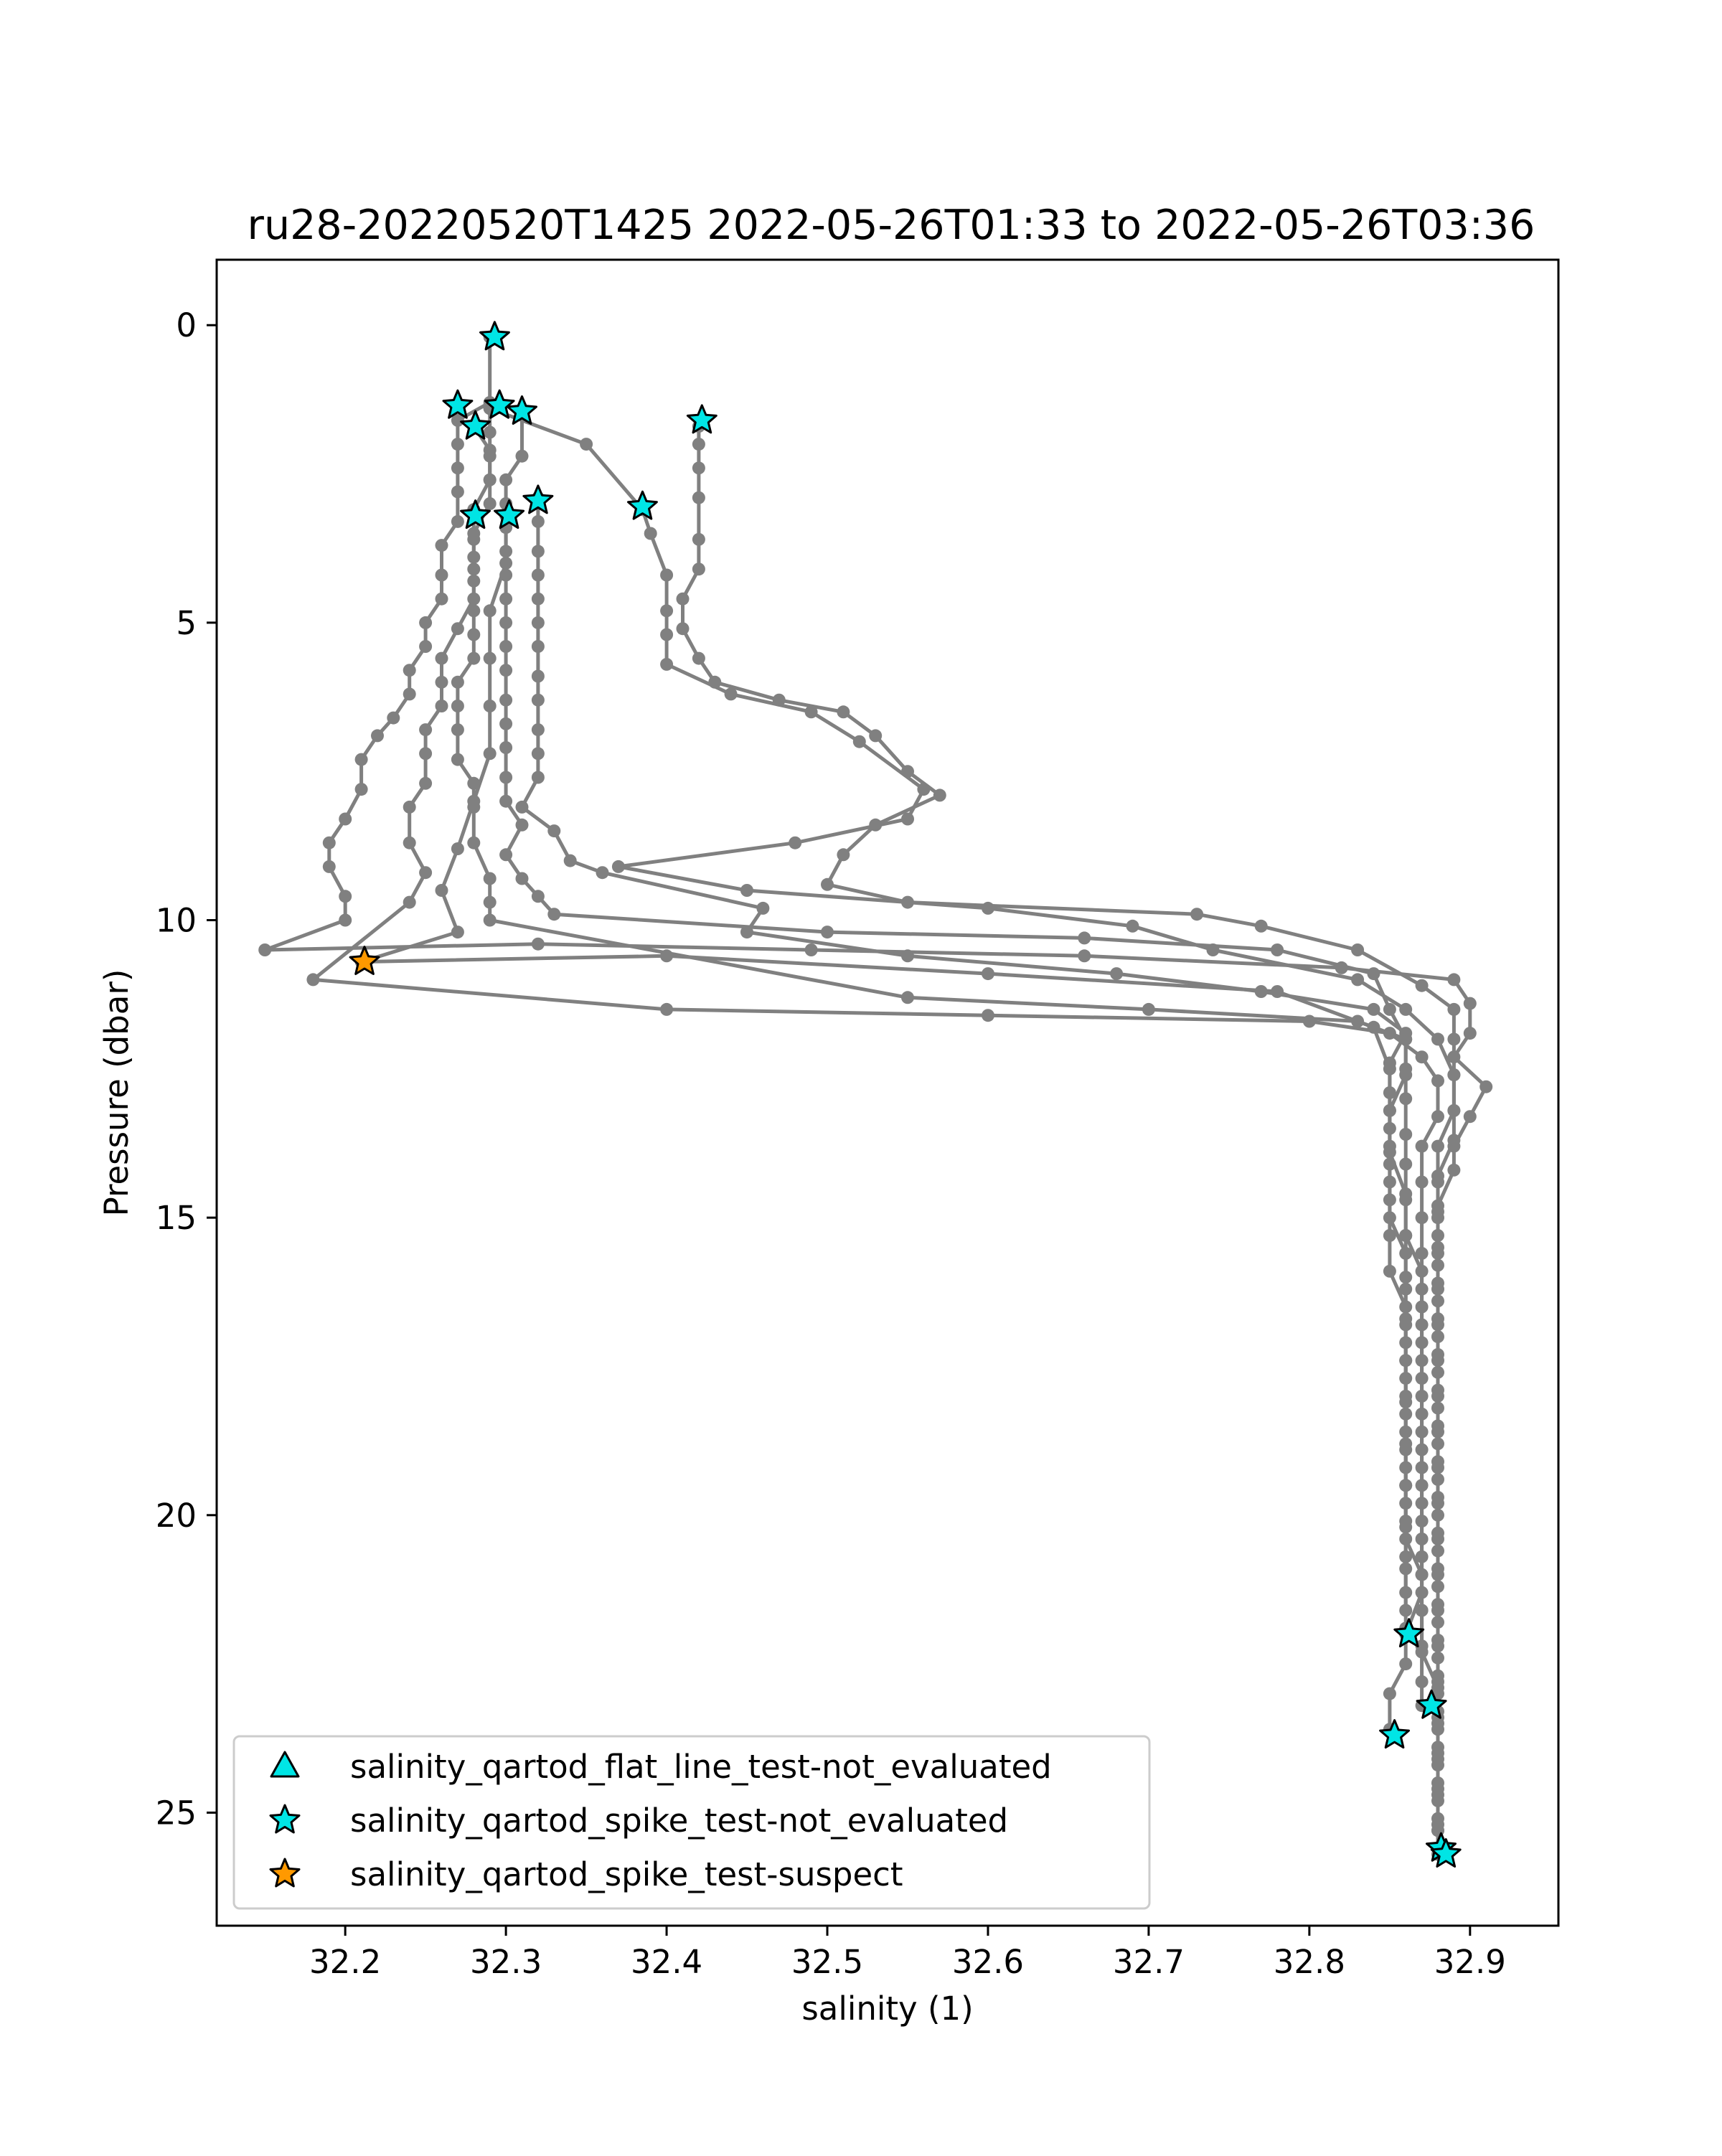 The height and width of the screenshot is (2156, 1722). Describe the element at coordinates (177, 1218) in the screenshot. I see `y-tick-label: 15` at that location.